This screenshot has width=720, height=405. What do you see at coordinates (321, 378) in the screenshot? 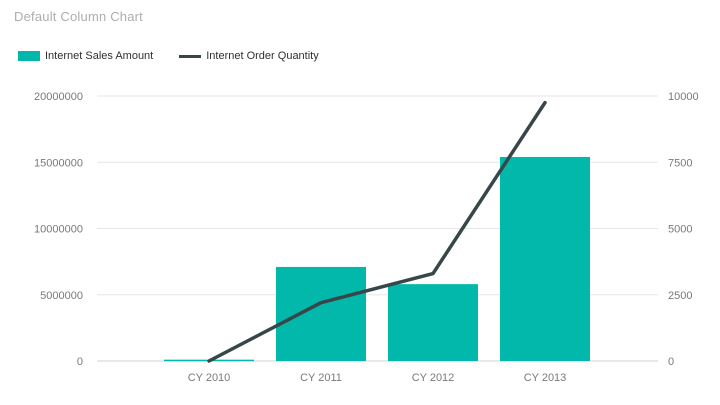
I see `x-axis-label-cy-2011: CY 2011` at bounding box center [321, 378].